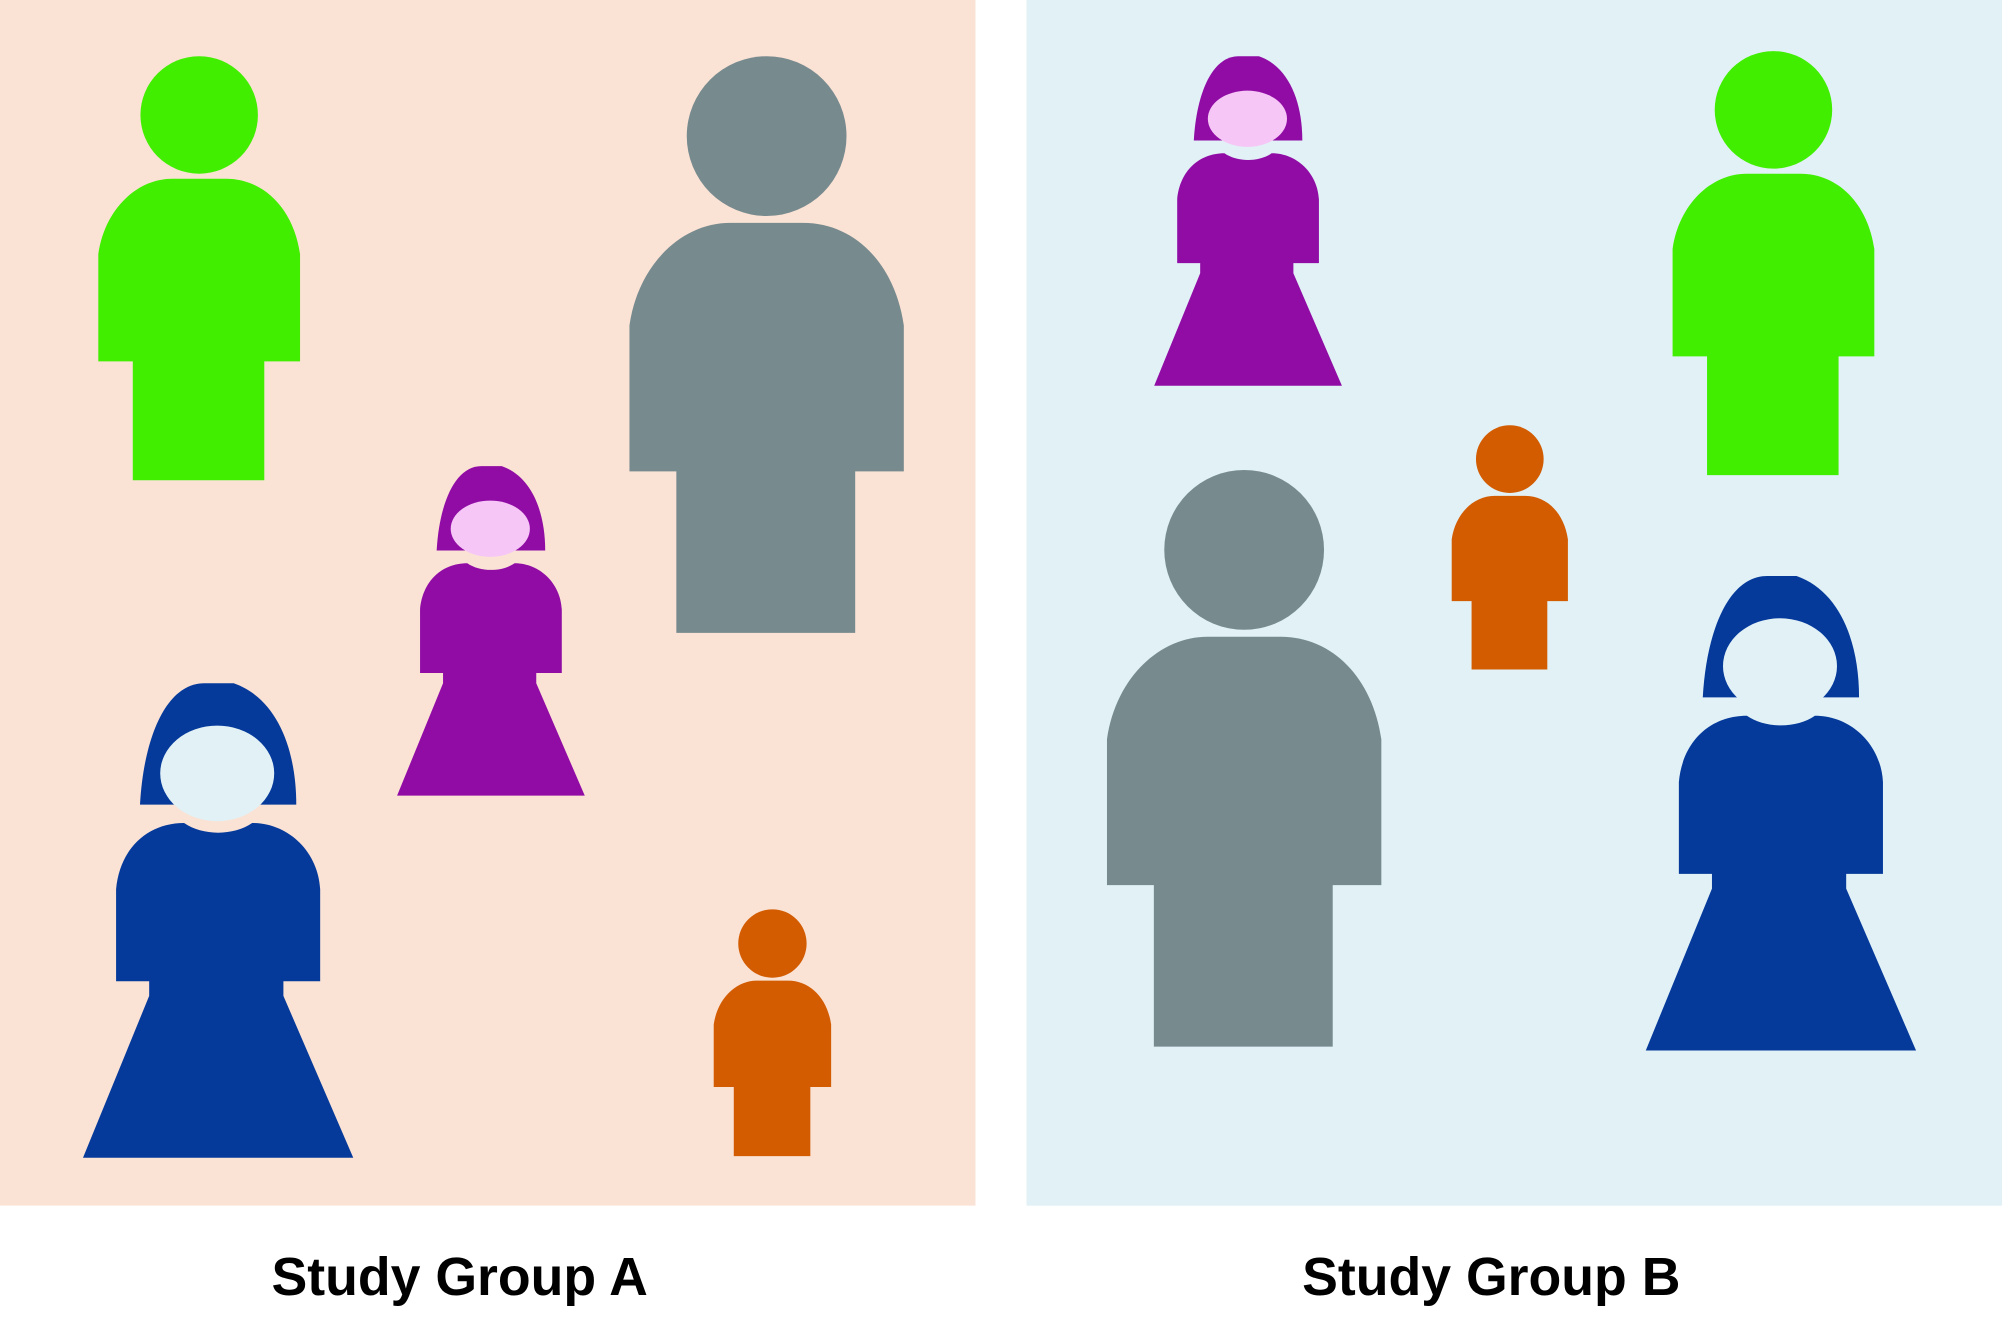  What do you see at coordinates (1491, 1277) in the screenshot?
I see `group-label: Study Group B` at bounding box center [1491, 1277].